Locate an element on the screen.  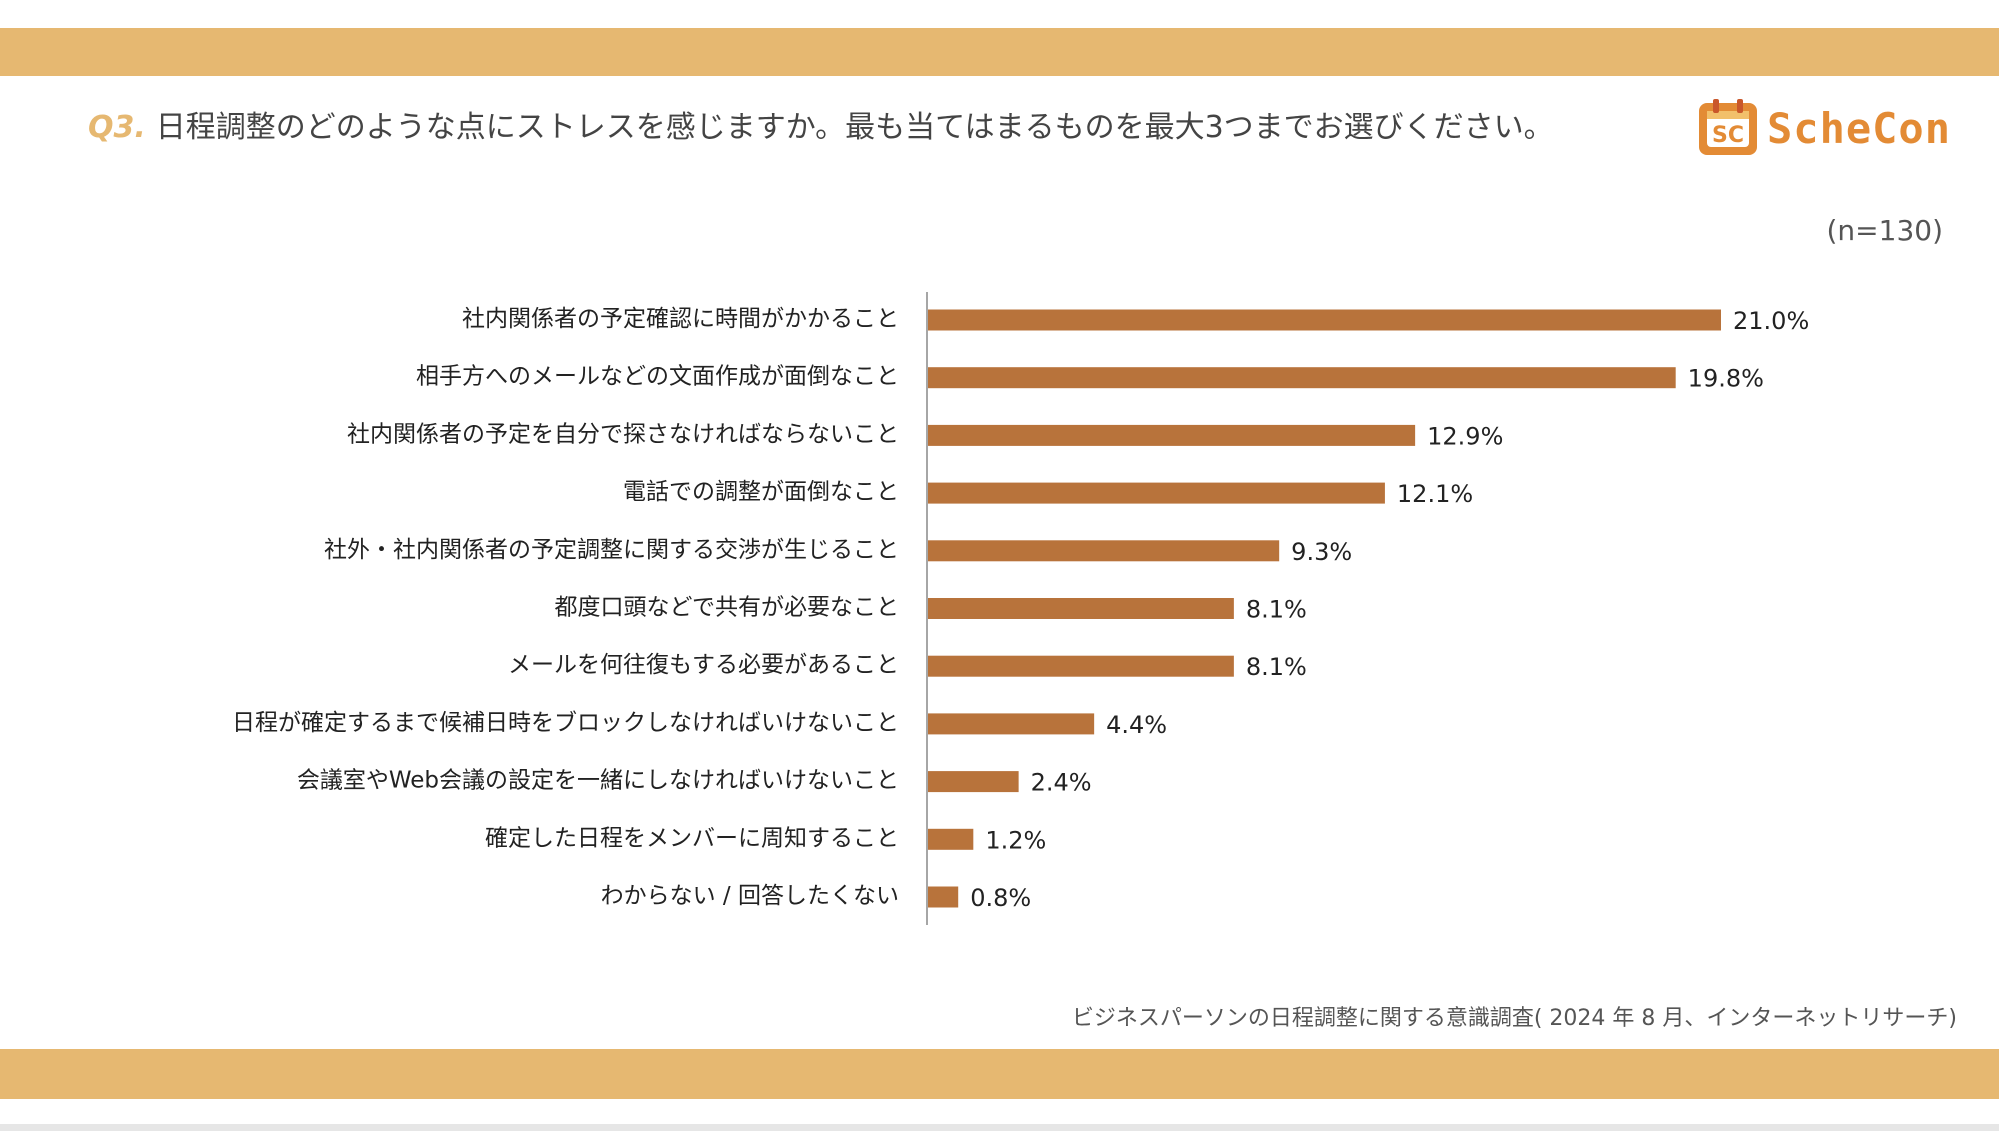
chart-row: 社外・社内関係者の予定調整に関する交渉が生じること 9.3% is located at coordinates (838, 551).